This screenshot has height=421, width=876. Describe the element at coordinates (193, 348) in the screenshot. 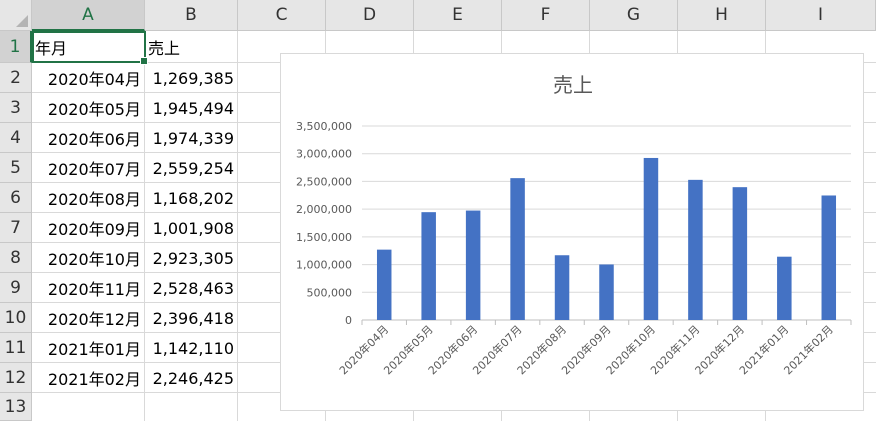

I see `sales-cell: 1,142,110` at that location.